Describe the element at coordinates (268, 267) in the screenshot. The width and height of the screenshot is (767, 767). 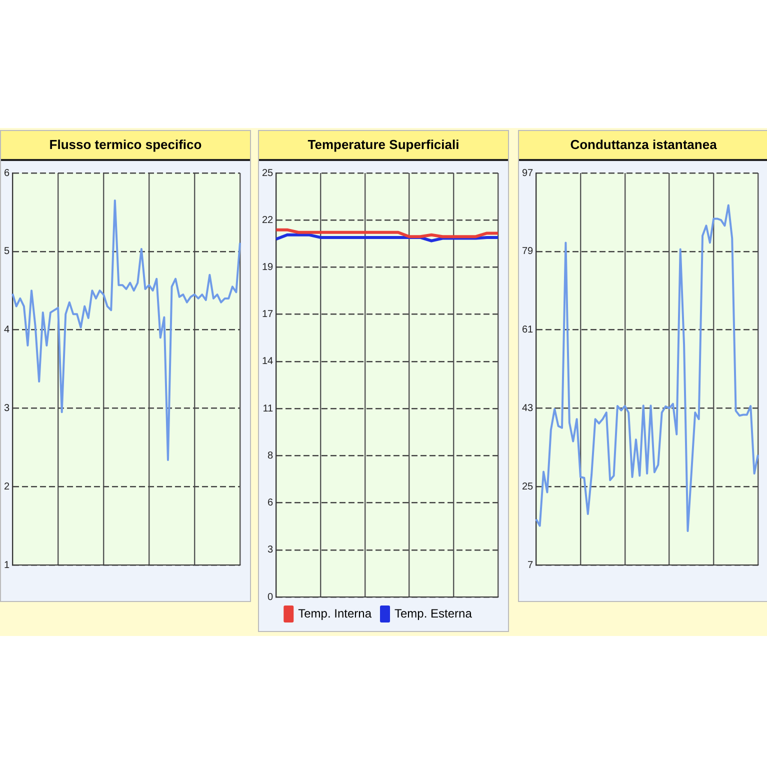
I see `y-tick-label: 19` at that location.